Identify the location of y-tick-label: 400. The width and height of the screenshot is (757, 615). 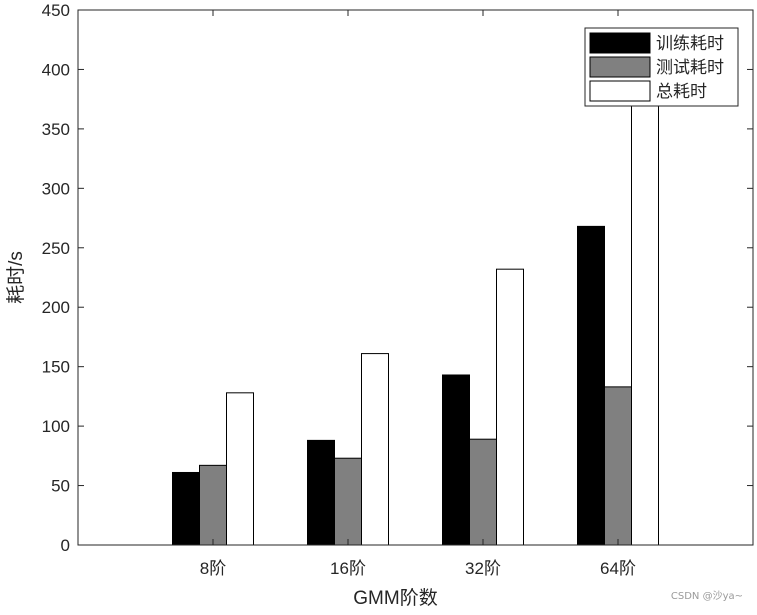
(56, 69).